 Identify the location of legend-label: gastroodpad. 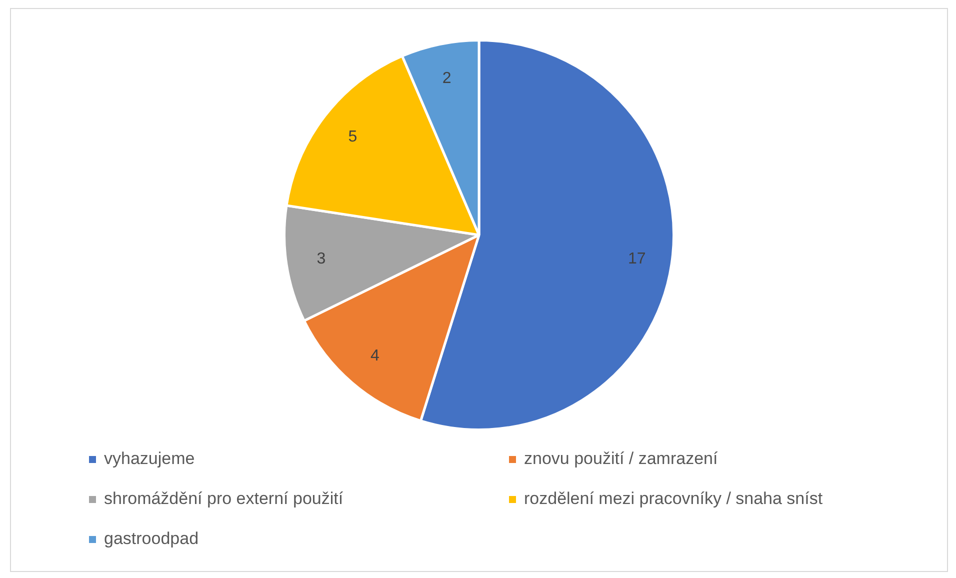
(151, 539).